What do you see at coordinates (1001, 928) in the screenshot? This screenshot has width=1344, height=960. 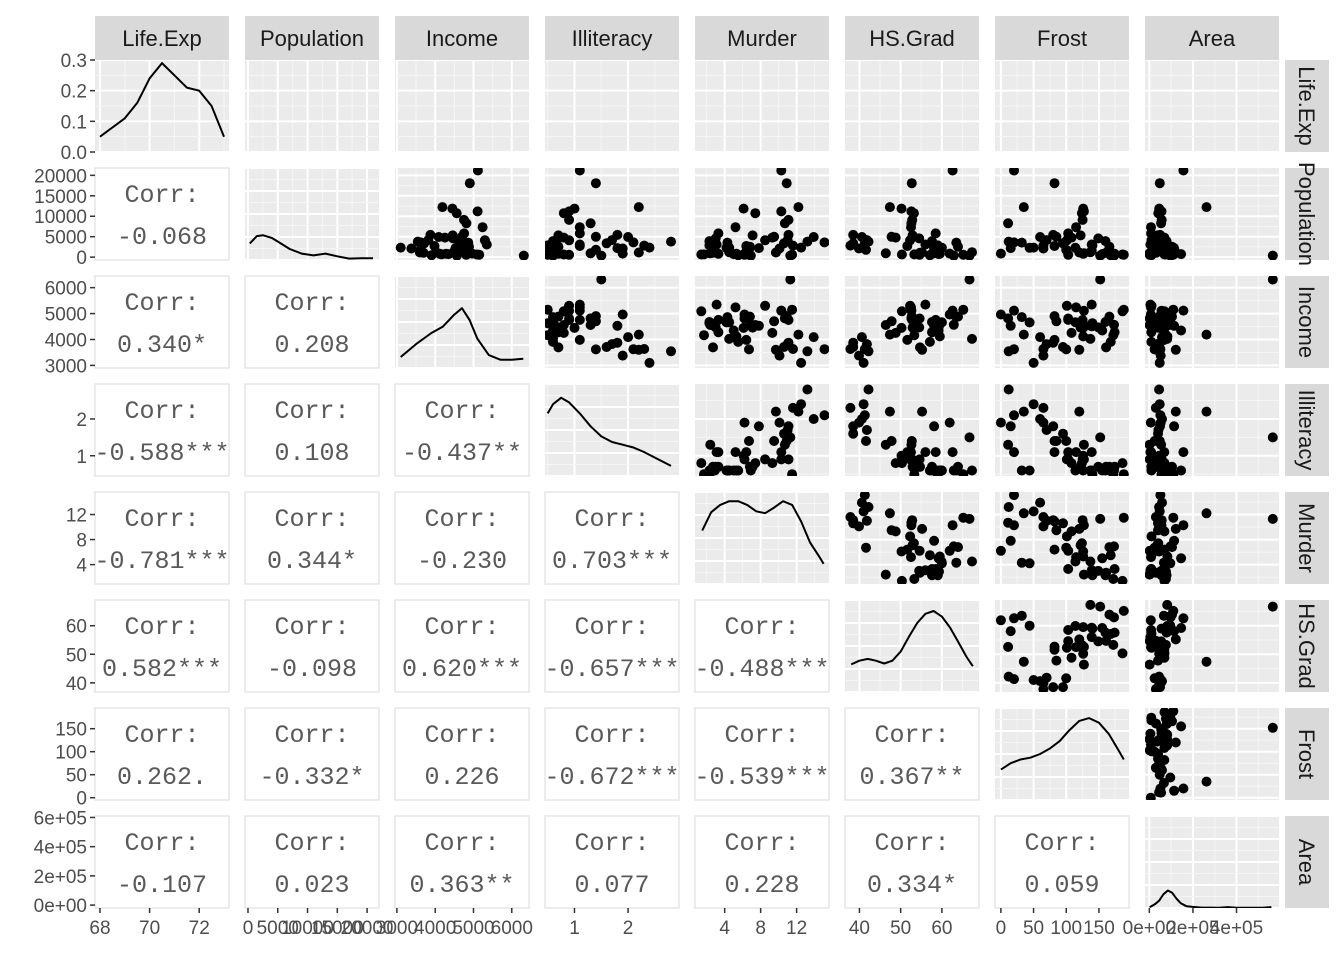 I see `x-tick-label: 0` at bounding box center [1001, 928].